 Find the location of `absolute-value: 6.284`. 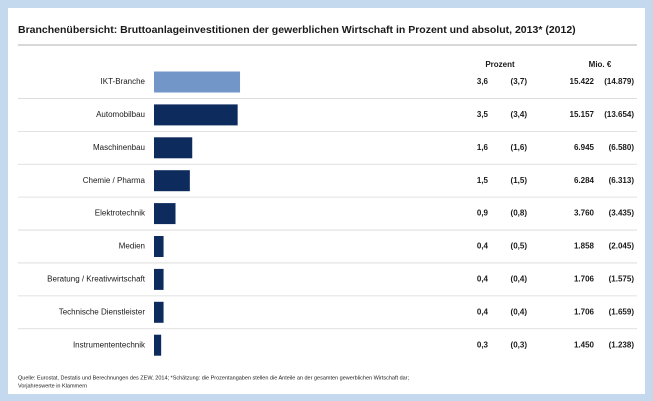

absolute-value: 6.284 is located at coordinates (584, 180).